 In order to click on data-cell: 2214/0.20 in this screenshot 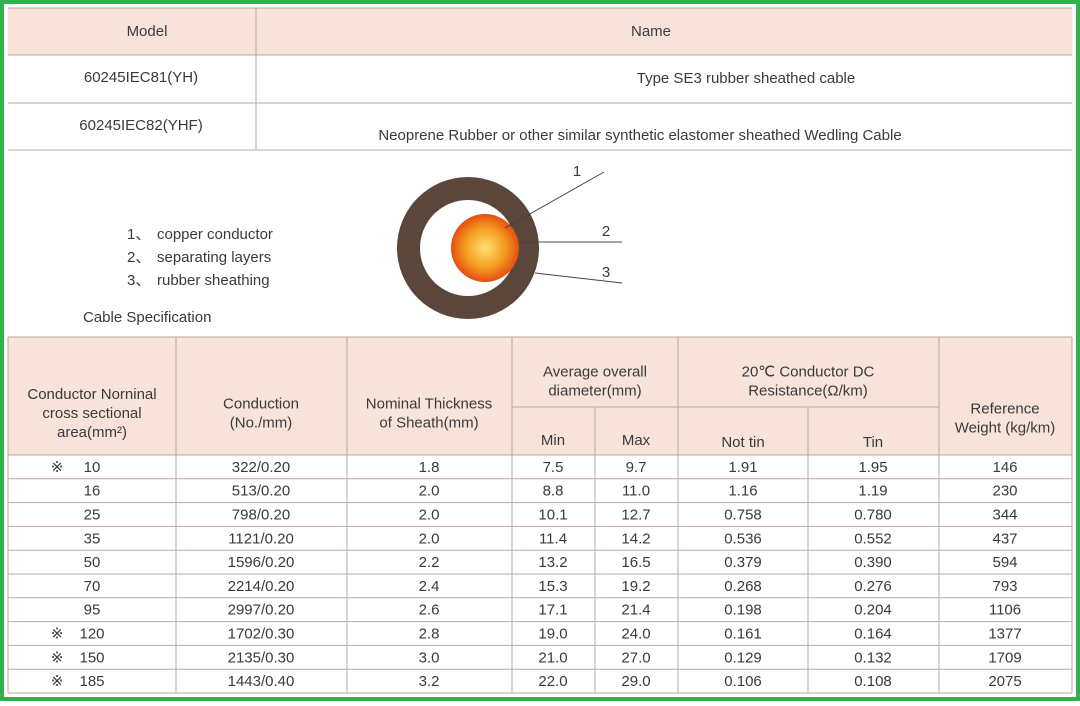, I will do `click(261, 586)`.